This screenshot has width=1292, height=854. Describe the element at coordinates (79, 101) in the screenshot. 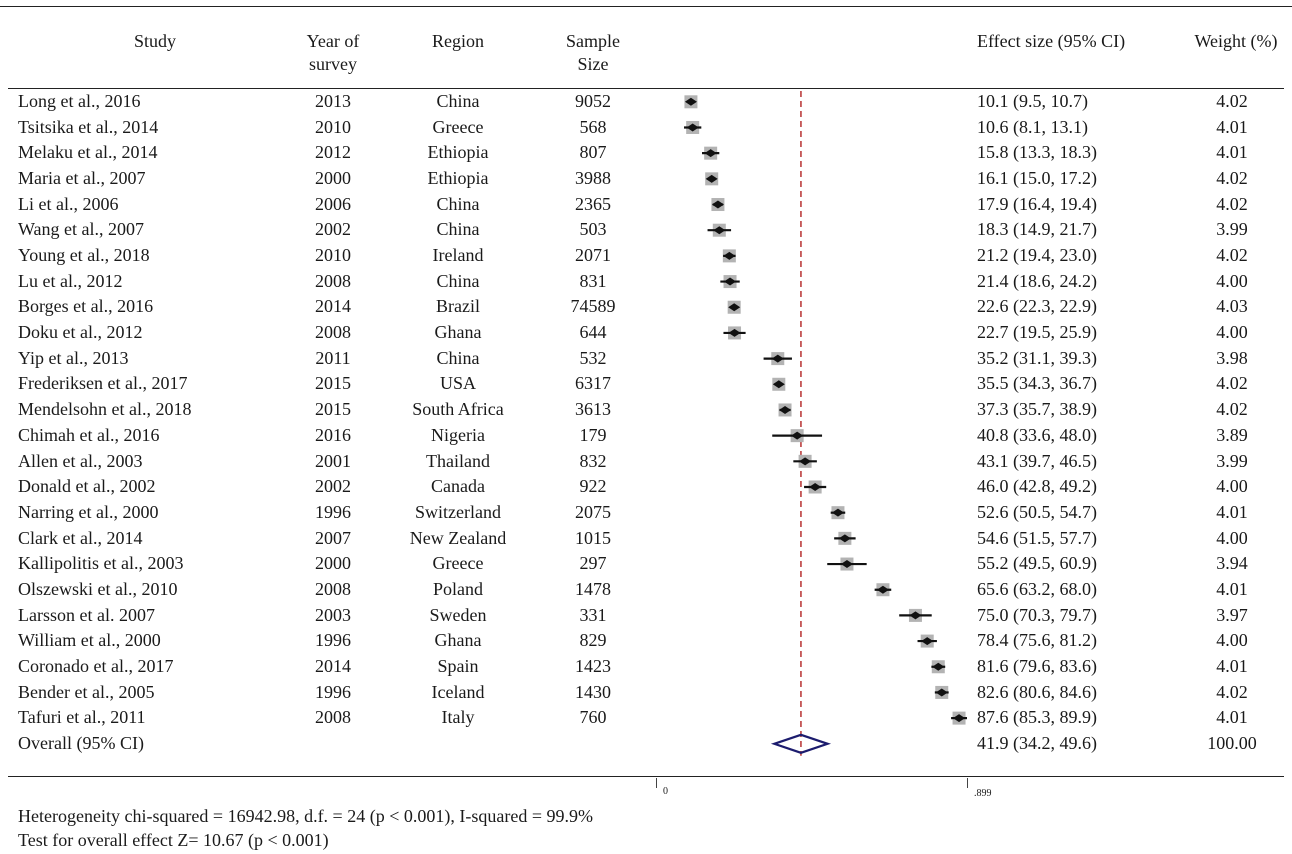

I see `cell-study: Long et al., 2016` at that location.